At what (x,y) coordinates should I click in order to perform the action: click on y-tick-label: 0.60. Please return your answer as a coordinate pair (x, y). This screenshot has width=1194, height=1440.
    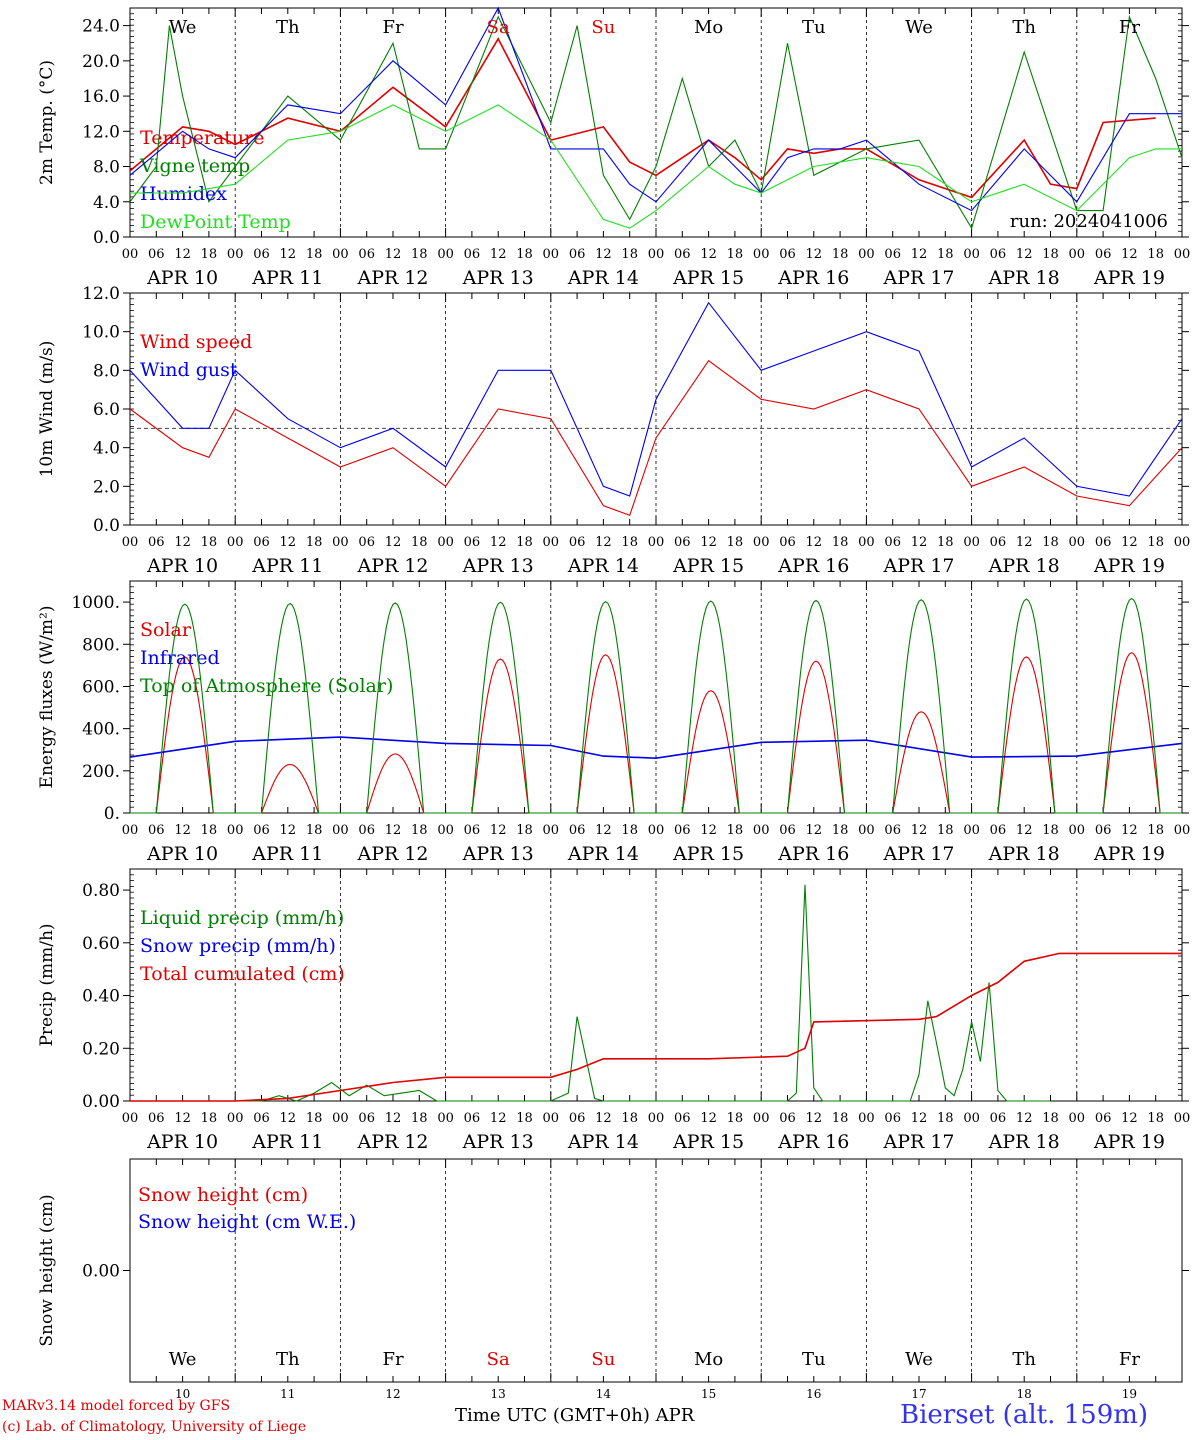
    Looking at the image, I should click on (101, 944).